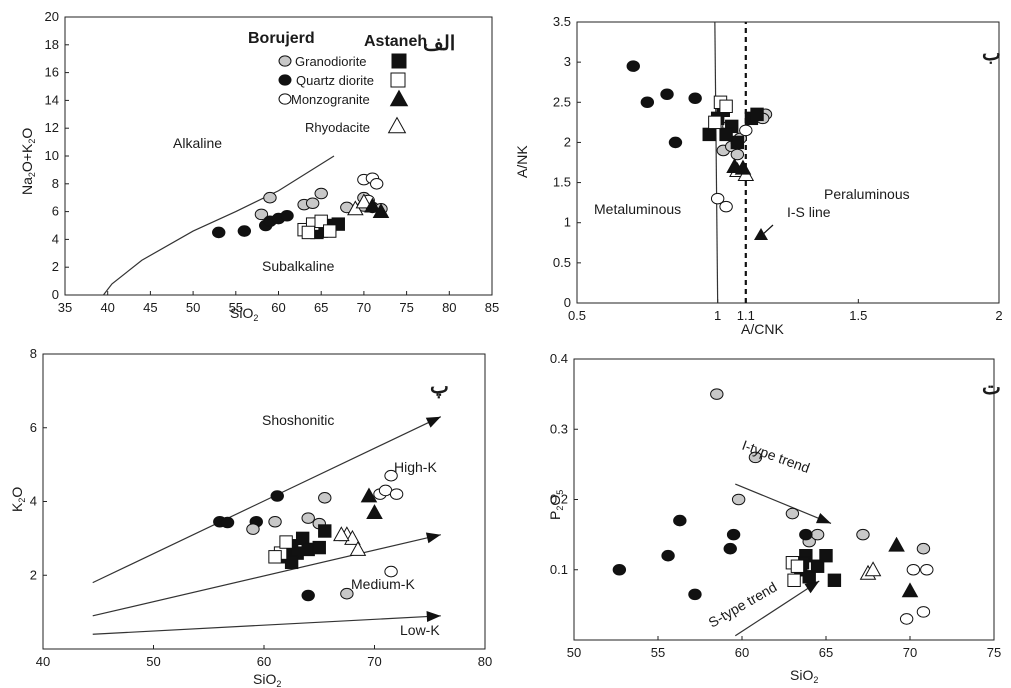 This screenshot has width=1011, height=688. Describe the element at coordinates (236, 307) in the screenshot. I see `panel-a-xtick-label: 55` at that location.